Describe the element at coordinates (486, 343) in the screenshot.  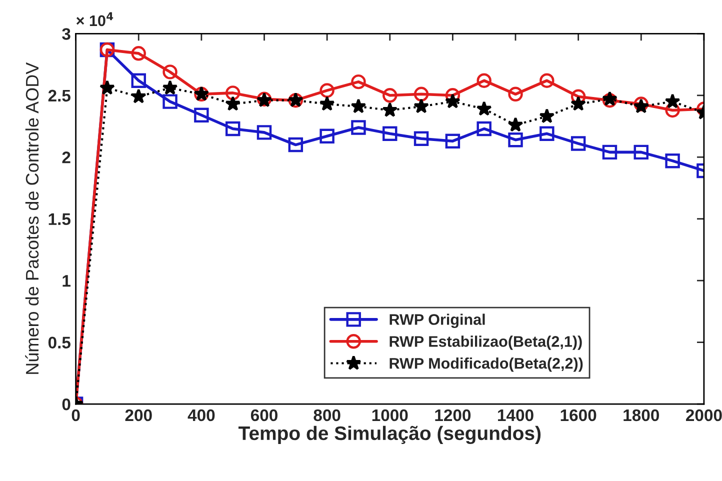
I see `legend-label: RWP Estabilizao(Beta(2,1))` at that location.